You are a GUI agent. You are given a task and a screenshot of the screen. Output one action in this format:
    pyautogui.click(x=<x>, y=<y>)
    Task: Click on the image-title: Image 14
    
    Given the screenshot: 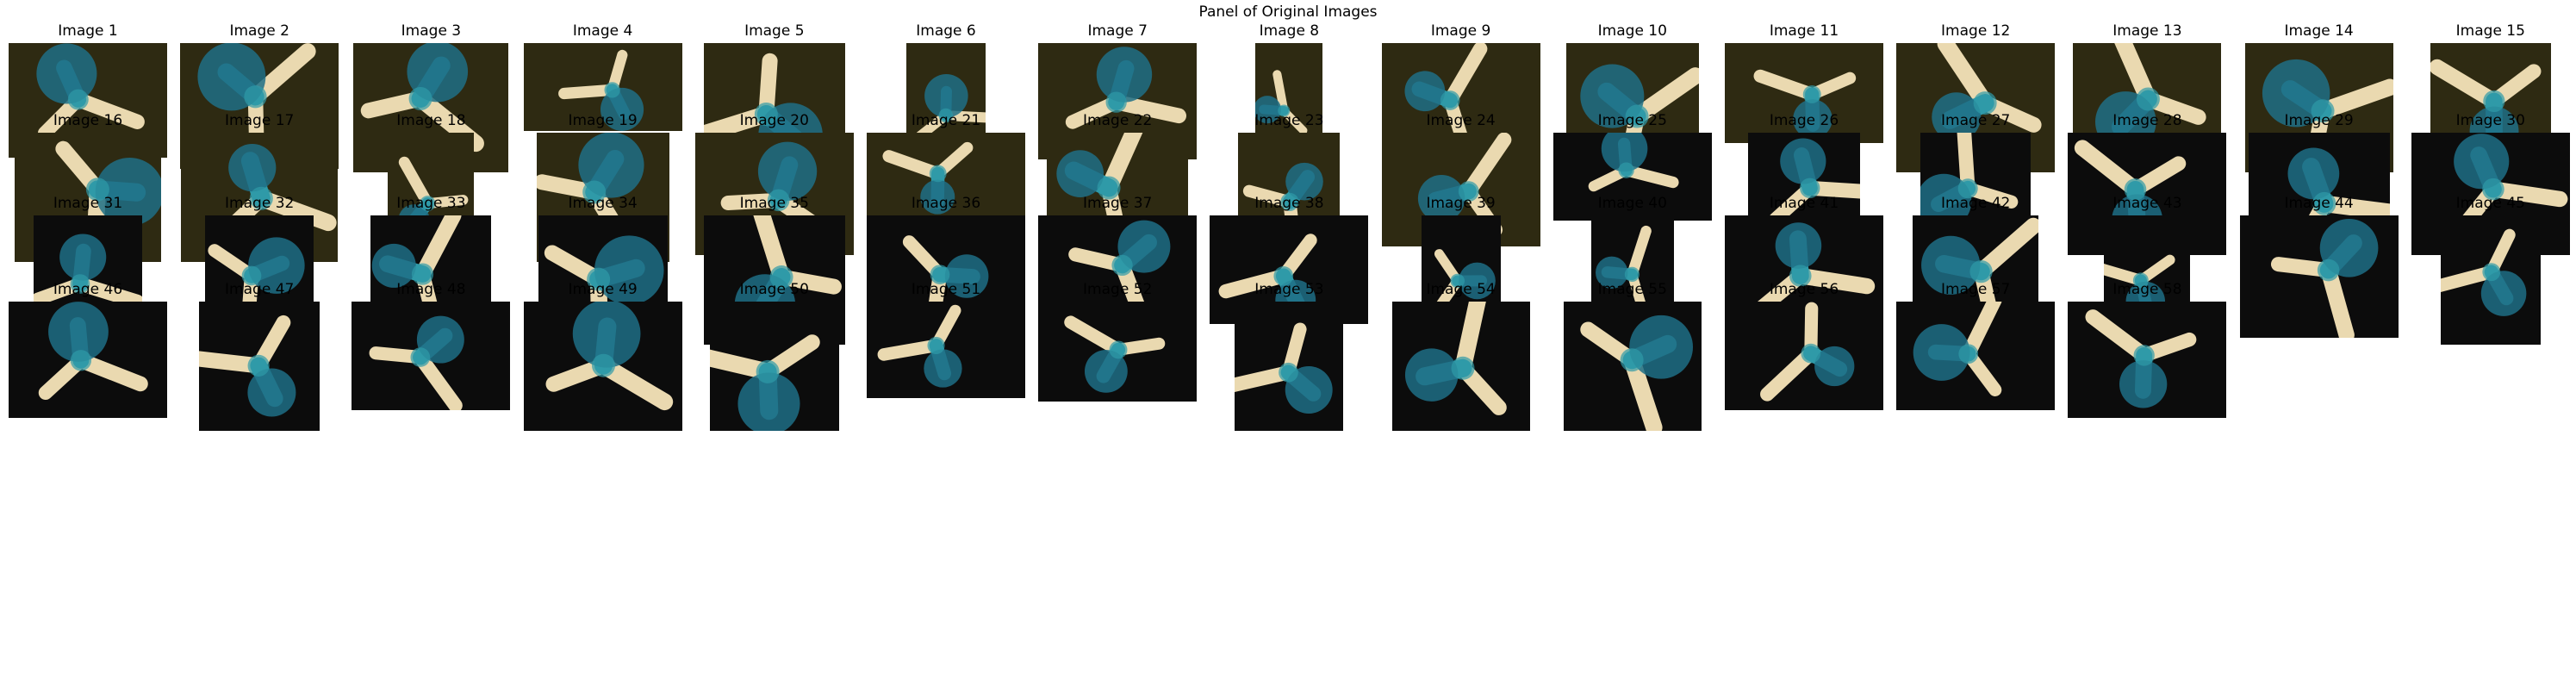 What is the action you would take?
    pyautogui.click(x=2319, y=31)
    